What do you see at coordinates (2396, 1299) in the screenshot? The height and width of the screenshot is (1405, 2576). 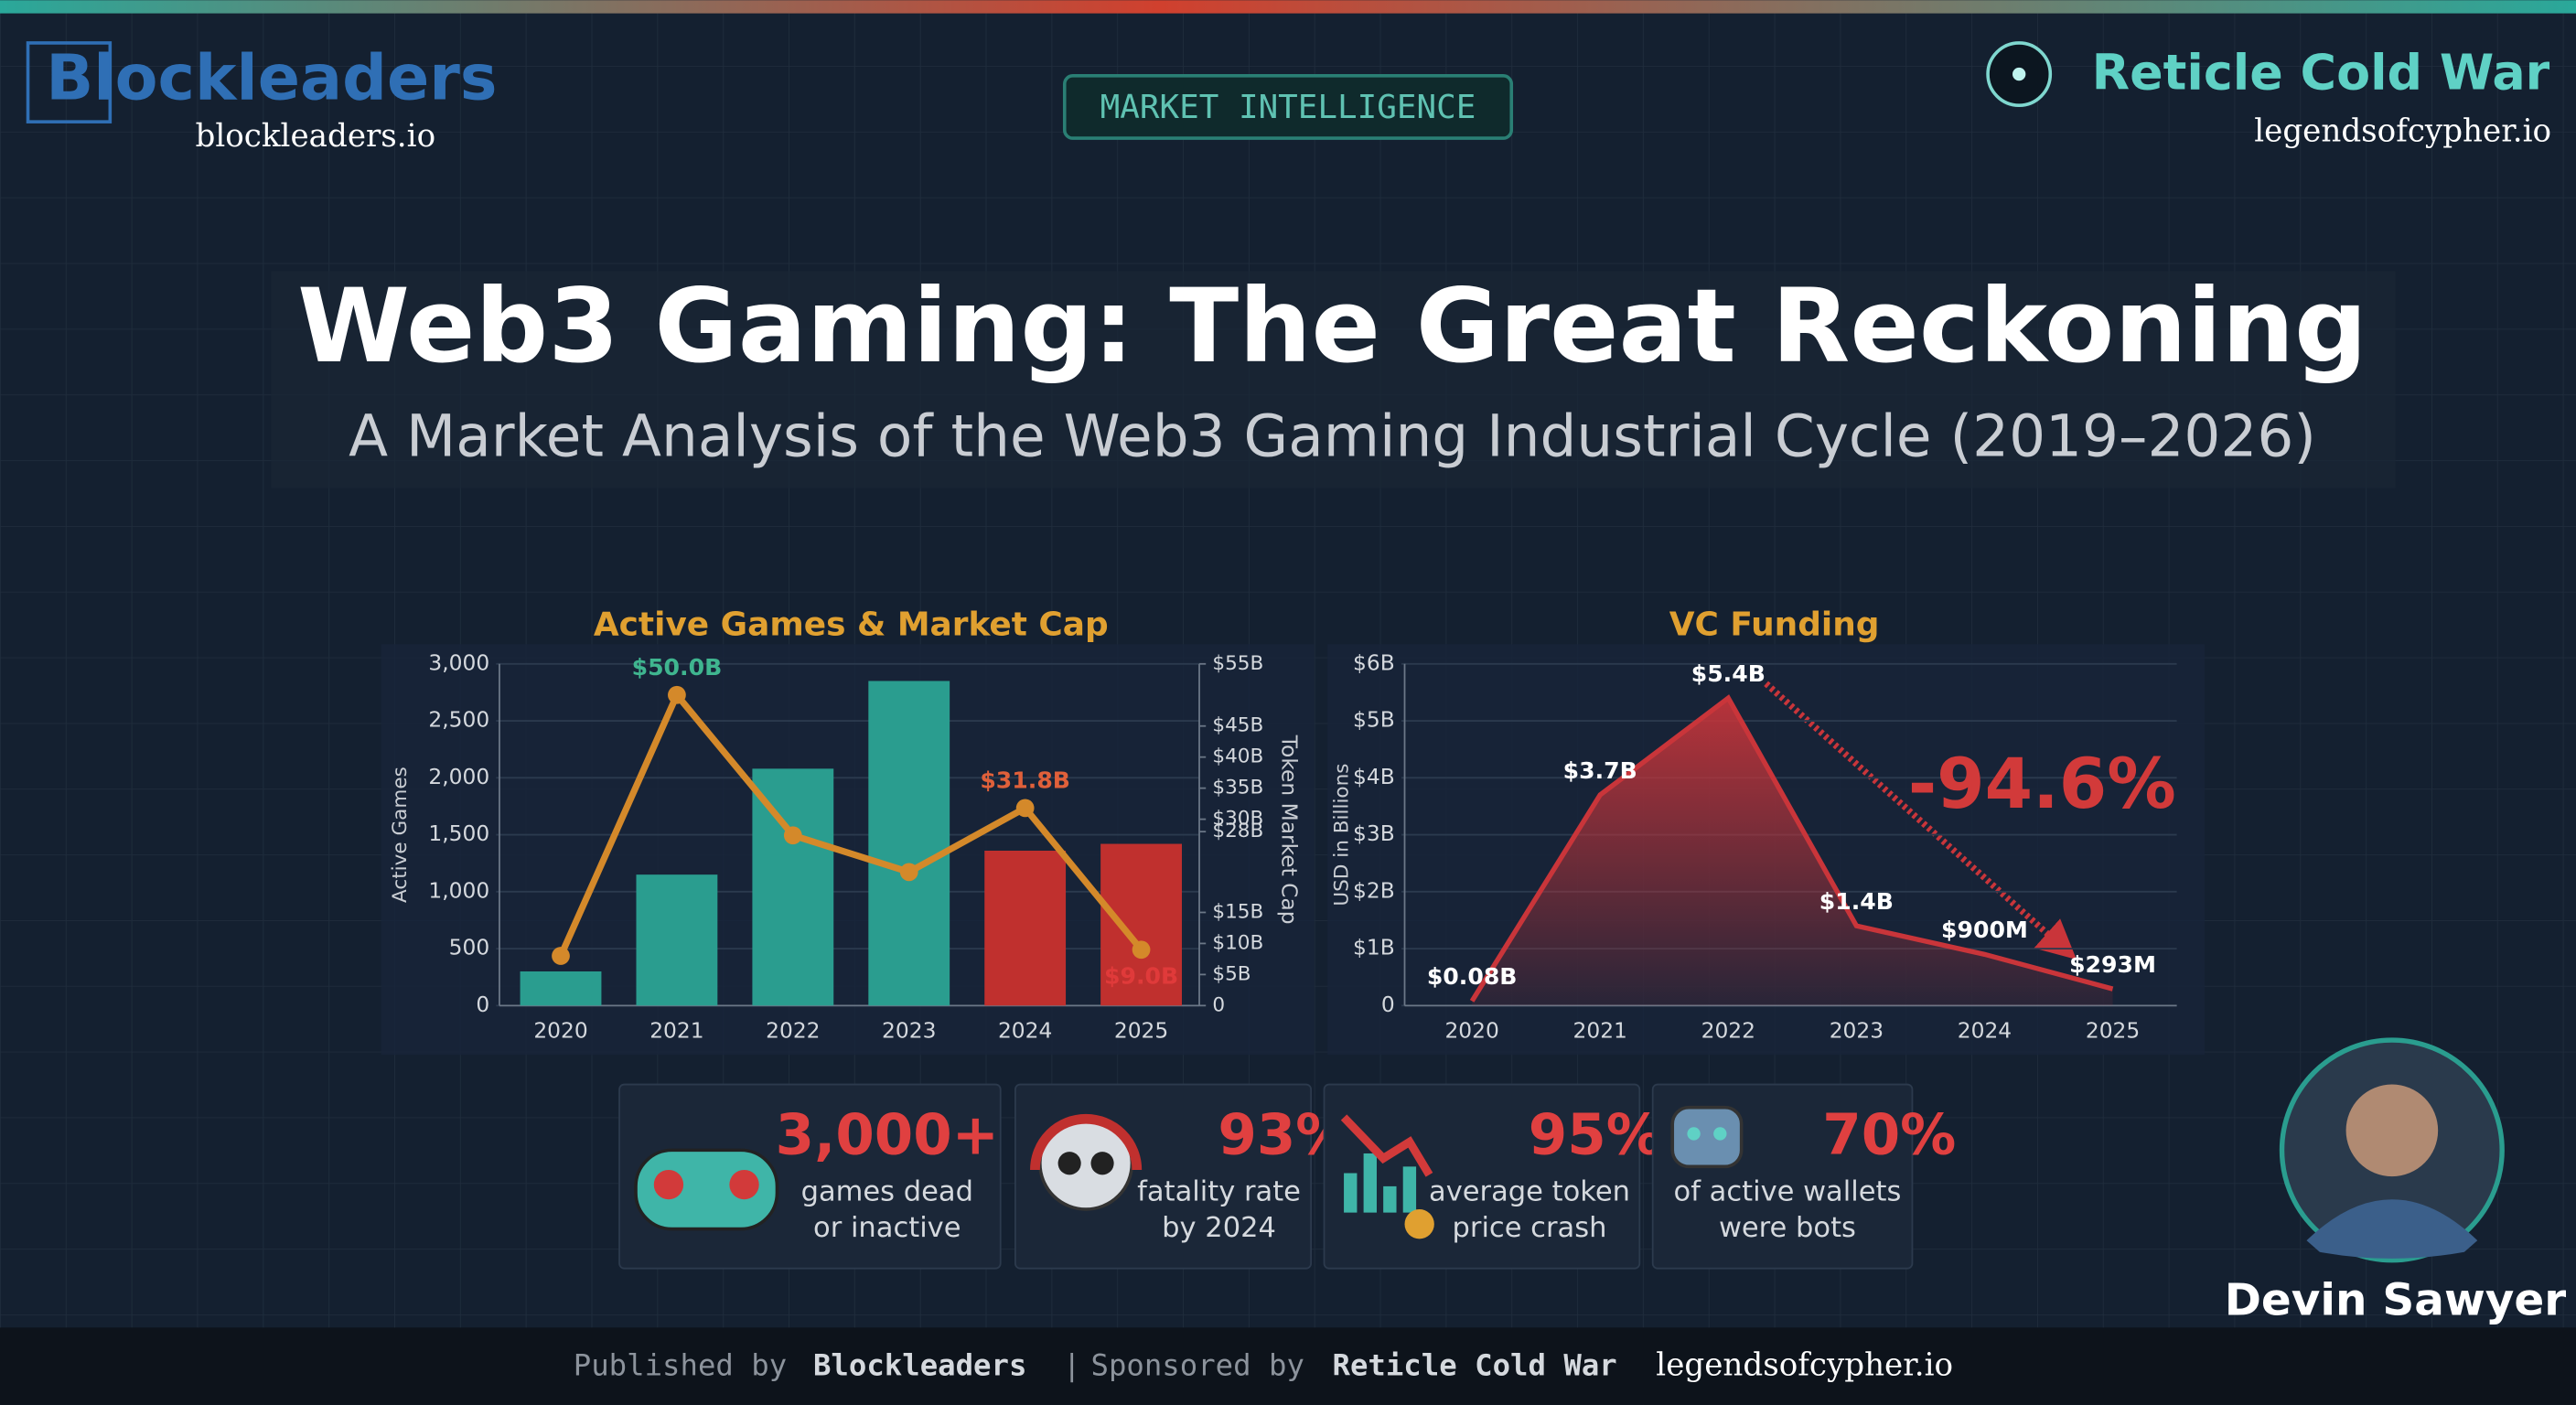 I see `author-name: Devin Sawyer` at bounding box center [2396, 1299].